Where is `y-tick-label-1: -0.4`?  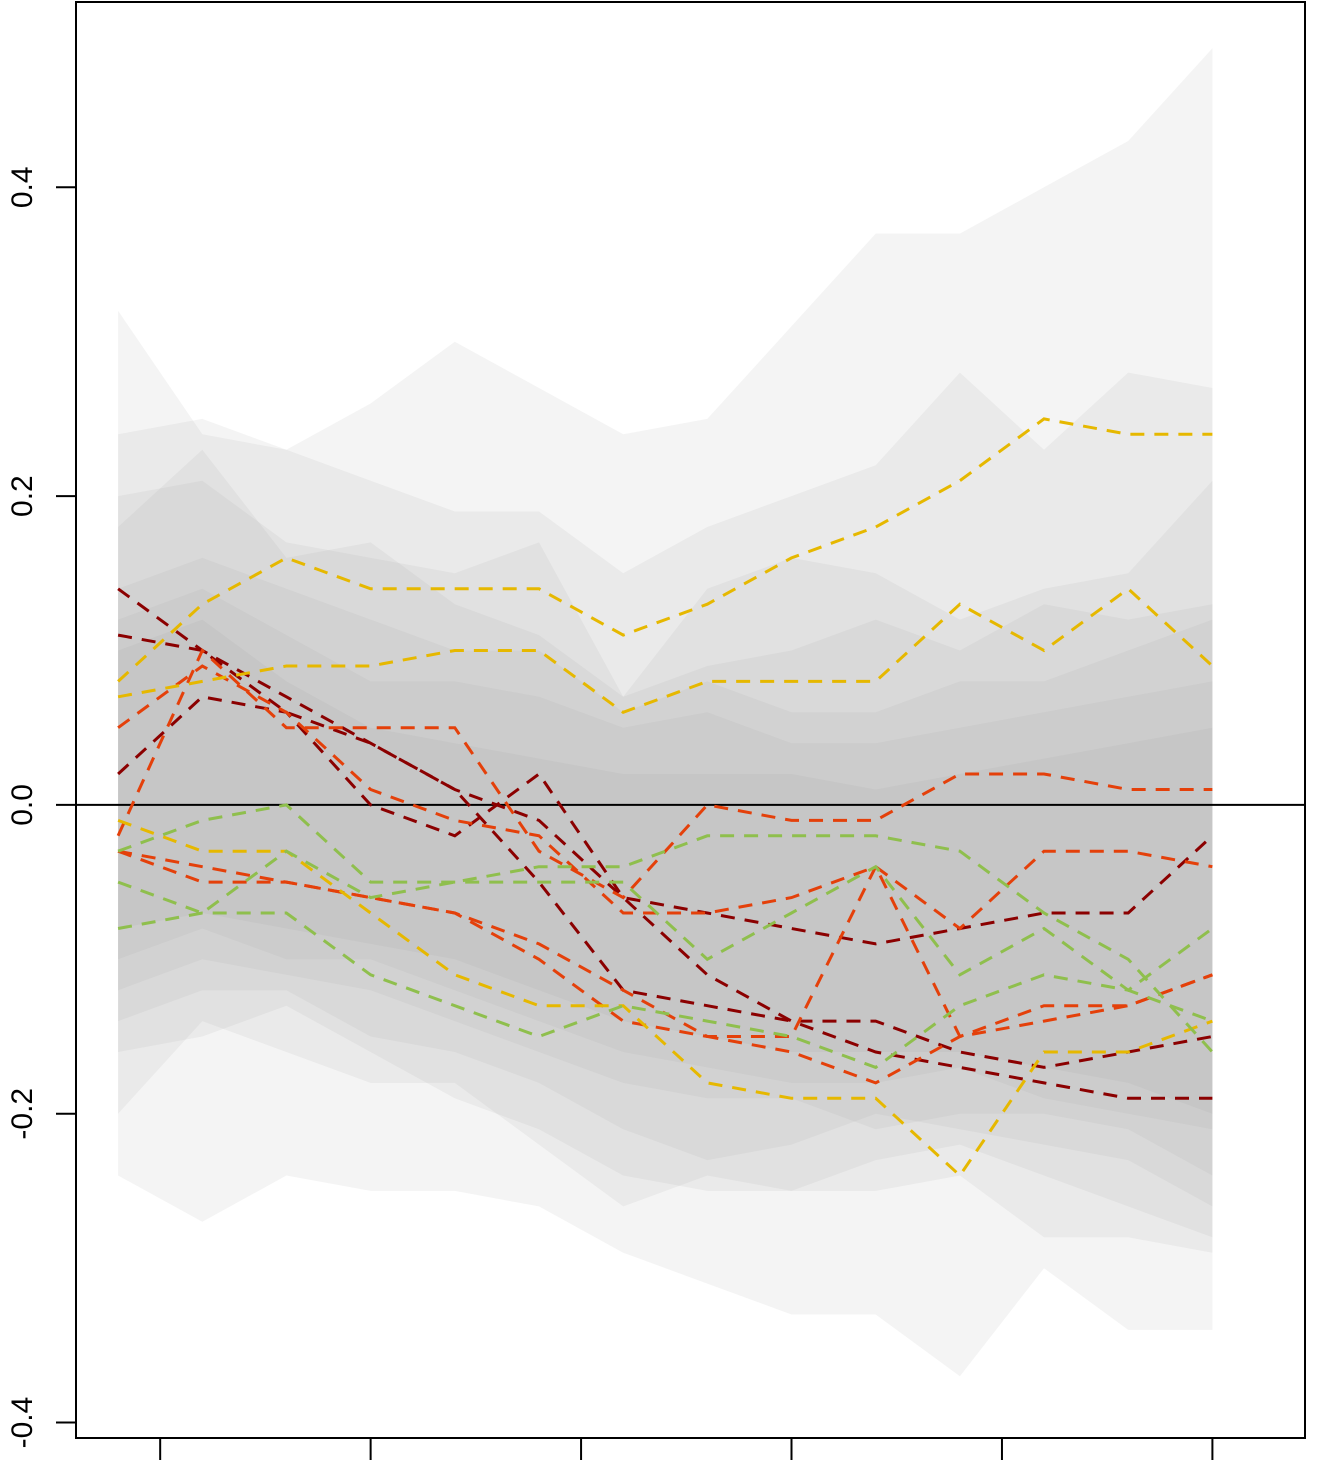 y-tick-label-1: -0.4 is located at coordinates (22, 1423).